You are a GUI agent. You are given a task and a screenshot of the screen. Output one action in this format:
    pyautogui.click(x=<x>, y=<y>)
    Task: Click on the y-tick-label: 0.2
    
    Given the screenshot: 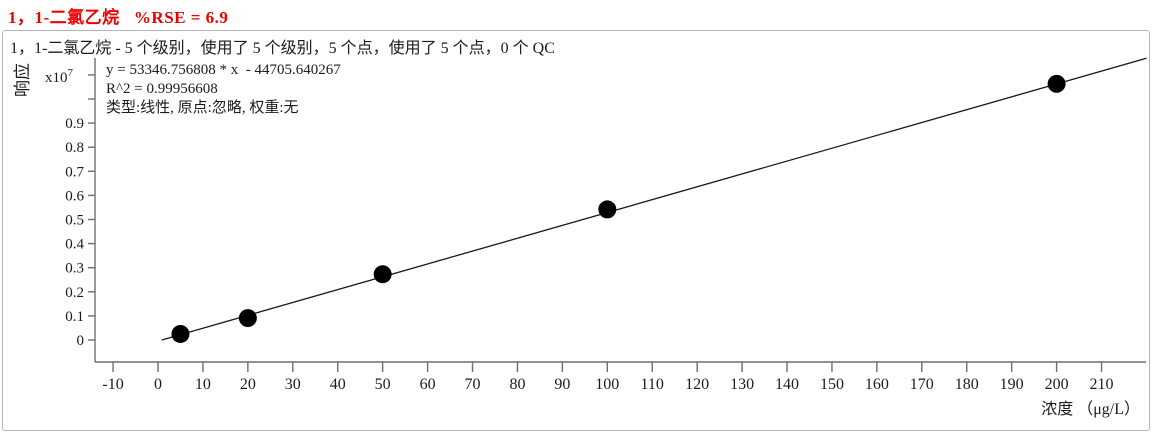 What is the action you would take?
    pyautogui.click(x=74, y=293)
    